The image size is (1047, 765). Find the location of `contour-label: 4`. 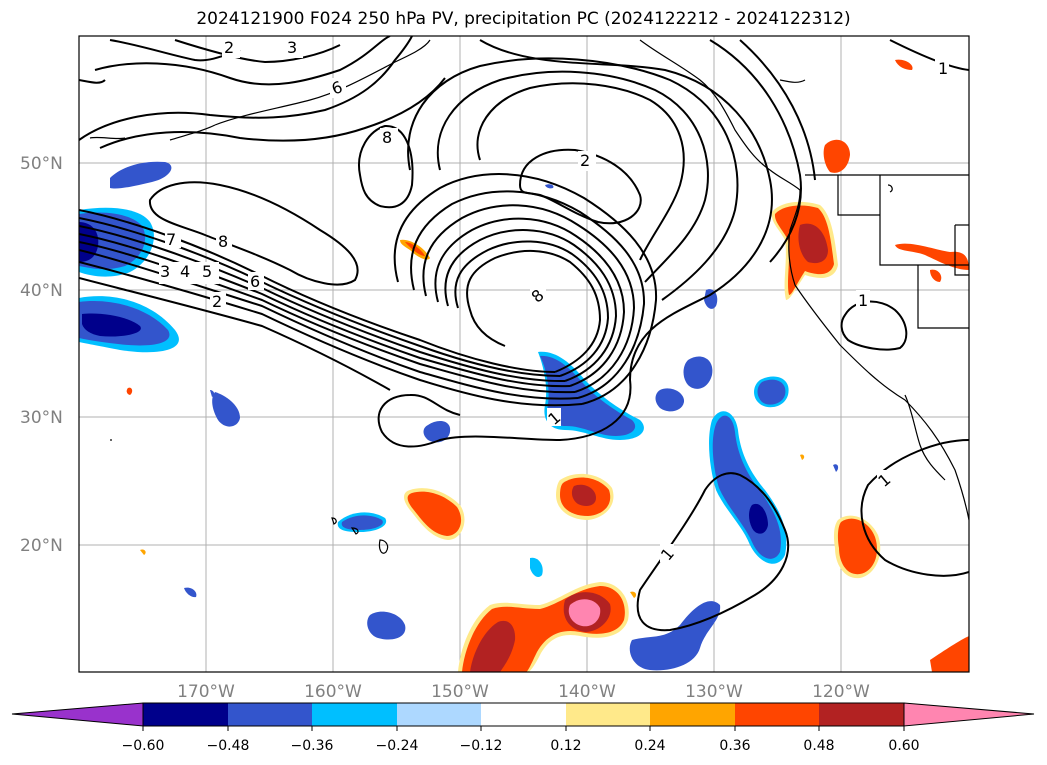

contour-label: 4 is located at coordinates (185, 271).